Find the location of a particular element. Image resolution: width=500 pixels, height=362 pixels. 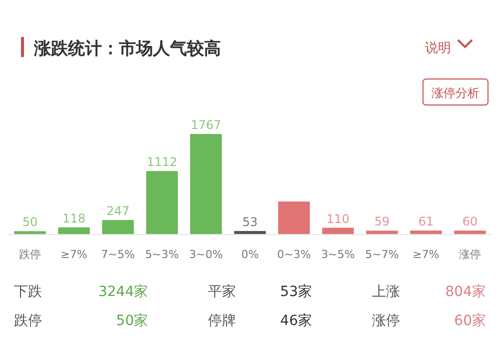

text: 50家 is located at coordinates (132, 321).